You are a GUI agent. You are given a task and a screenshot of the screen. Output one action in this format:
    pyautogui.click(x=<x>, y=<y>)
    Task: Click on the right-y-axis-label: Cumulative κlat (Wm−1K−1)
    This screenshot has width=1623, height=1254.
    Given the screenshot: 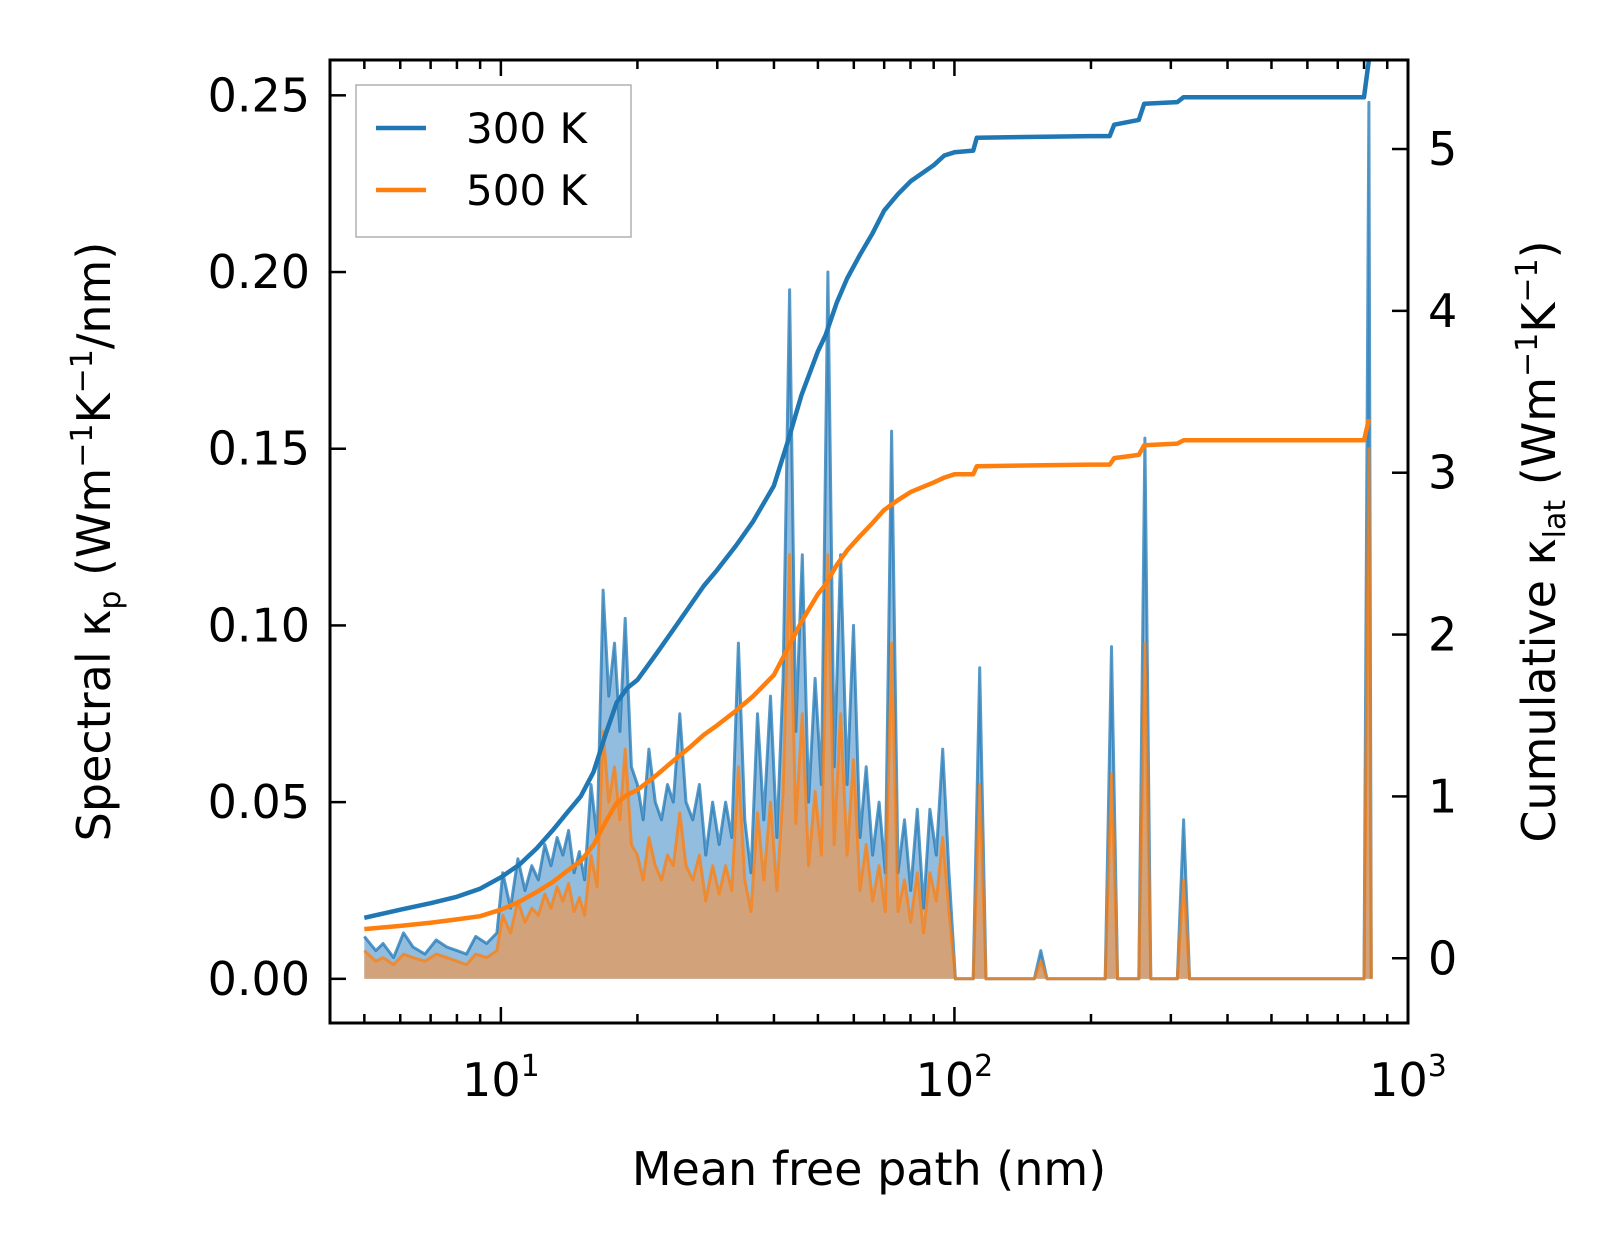 What is the action you would take?
    pyautogui.click(x=1541, y=541)
    